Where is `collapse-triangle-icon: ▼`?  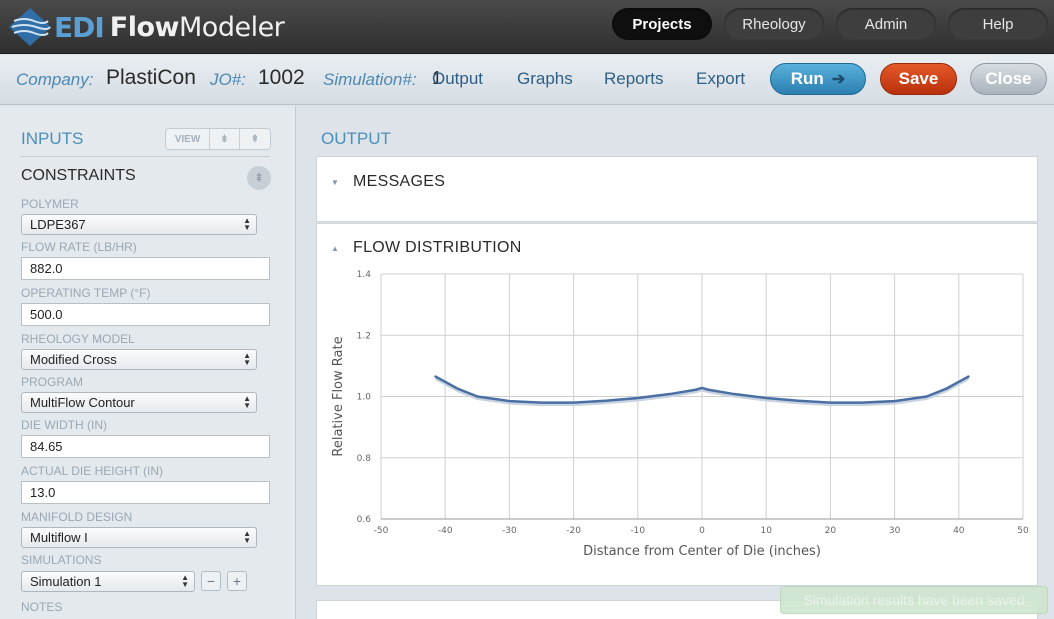 collapse-triangle-icon: ▼ is located at coordinates (335, 182).